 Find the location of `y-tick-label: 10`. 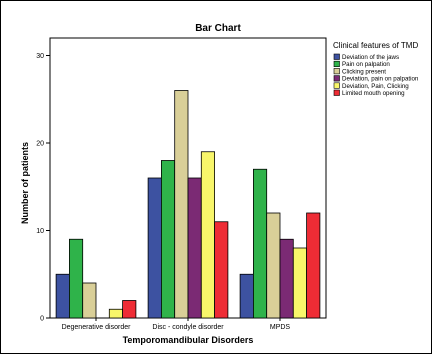

y-tick-label: 10 is located at coordinates (40, 231).